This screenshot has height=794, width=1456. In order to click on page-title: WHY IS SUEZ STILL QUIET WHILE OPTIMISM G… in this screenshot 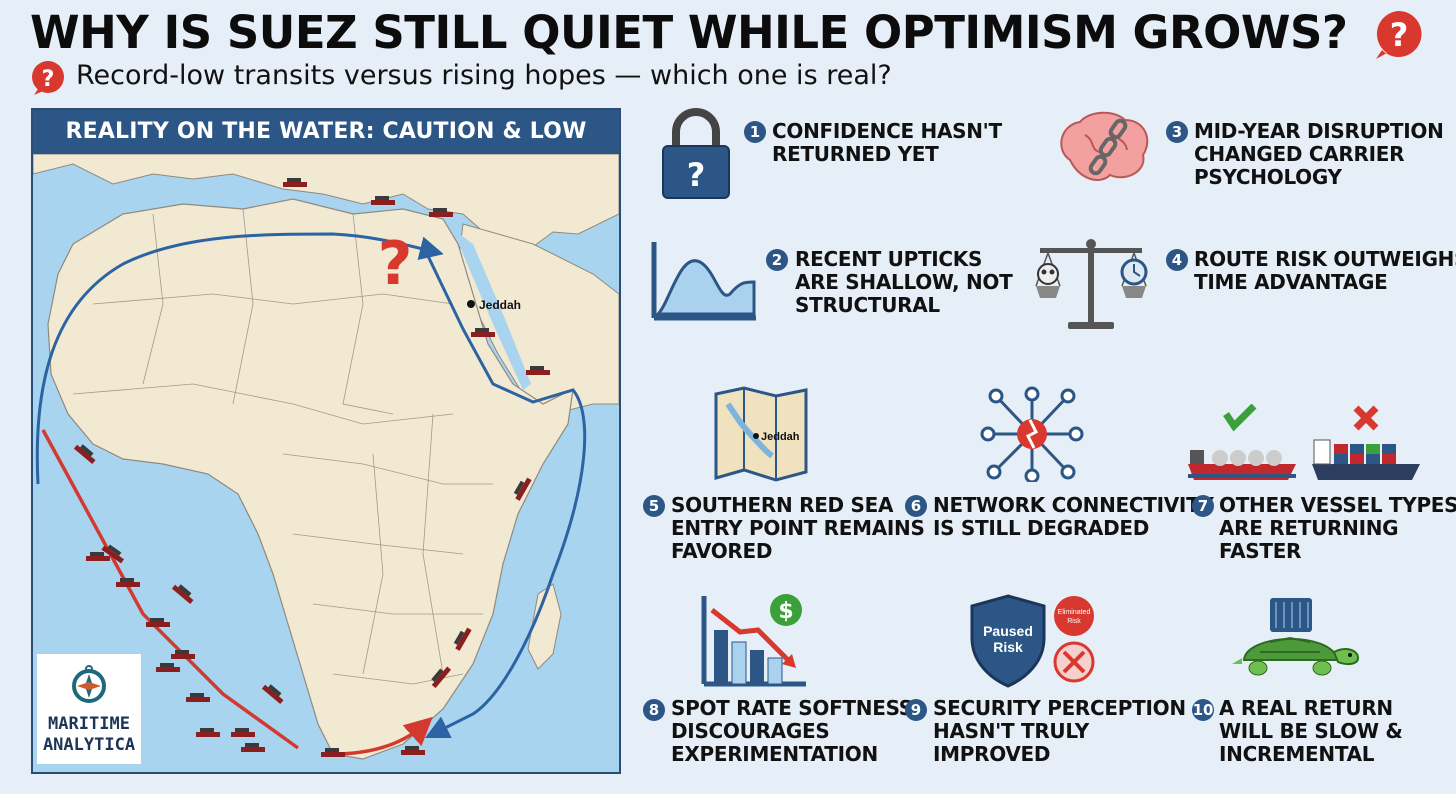, I will do `click(689, 32)`.